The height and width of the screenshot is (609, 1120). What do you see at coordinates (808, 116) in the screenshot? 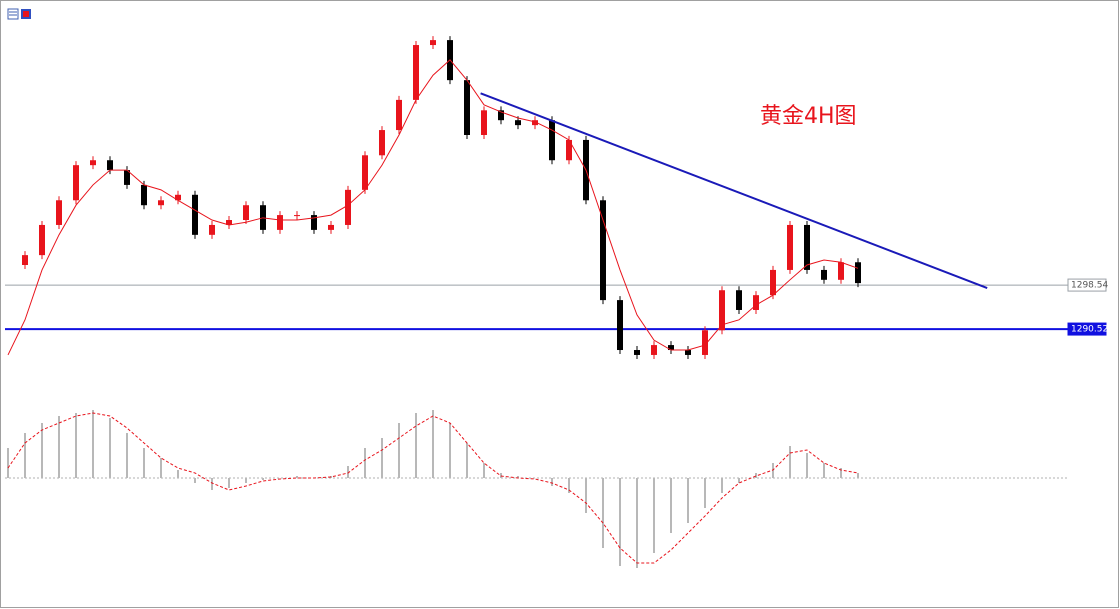
I see `chart-title: 黄金4H图` at bounding box center [808, 116].